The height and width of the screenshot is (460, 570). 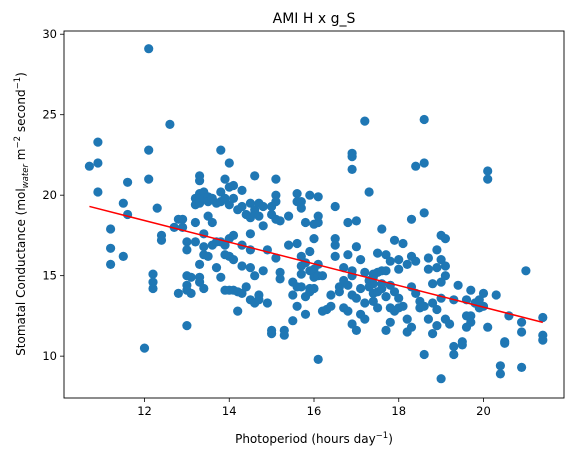 I want to click on x-tick-label: 20, so click(x=483, y=411).